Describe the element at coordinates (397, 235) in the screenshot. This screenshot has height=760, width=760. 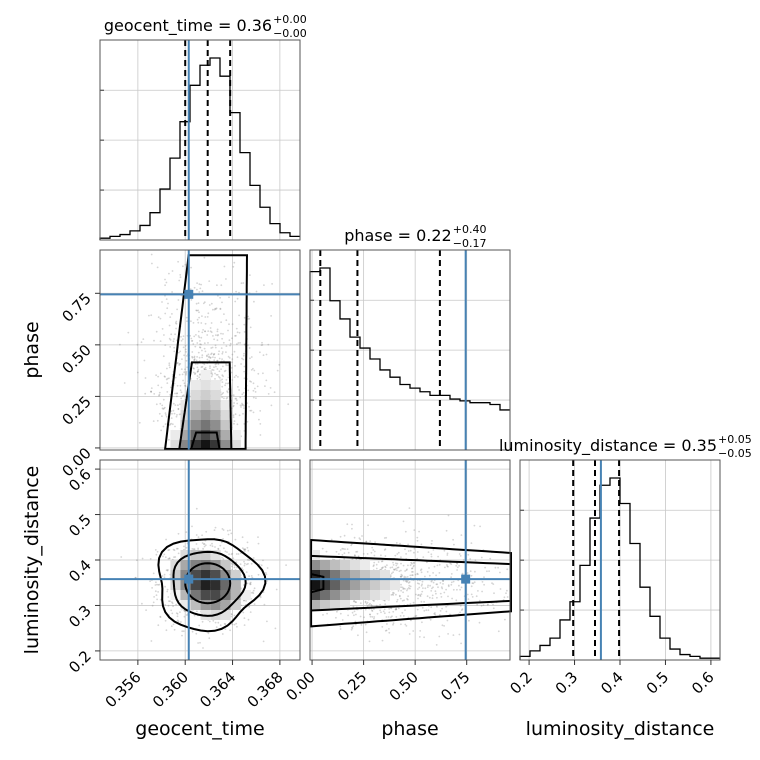
I see `panel-title: phase = 0.22` at that location.